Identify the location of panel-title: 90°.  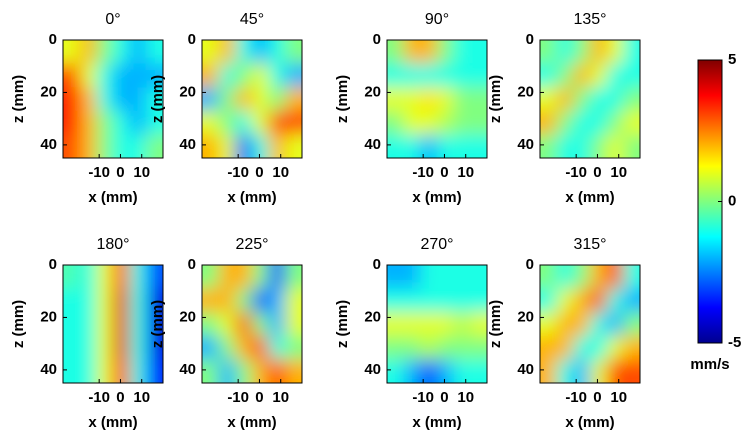
(437, 19).